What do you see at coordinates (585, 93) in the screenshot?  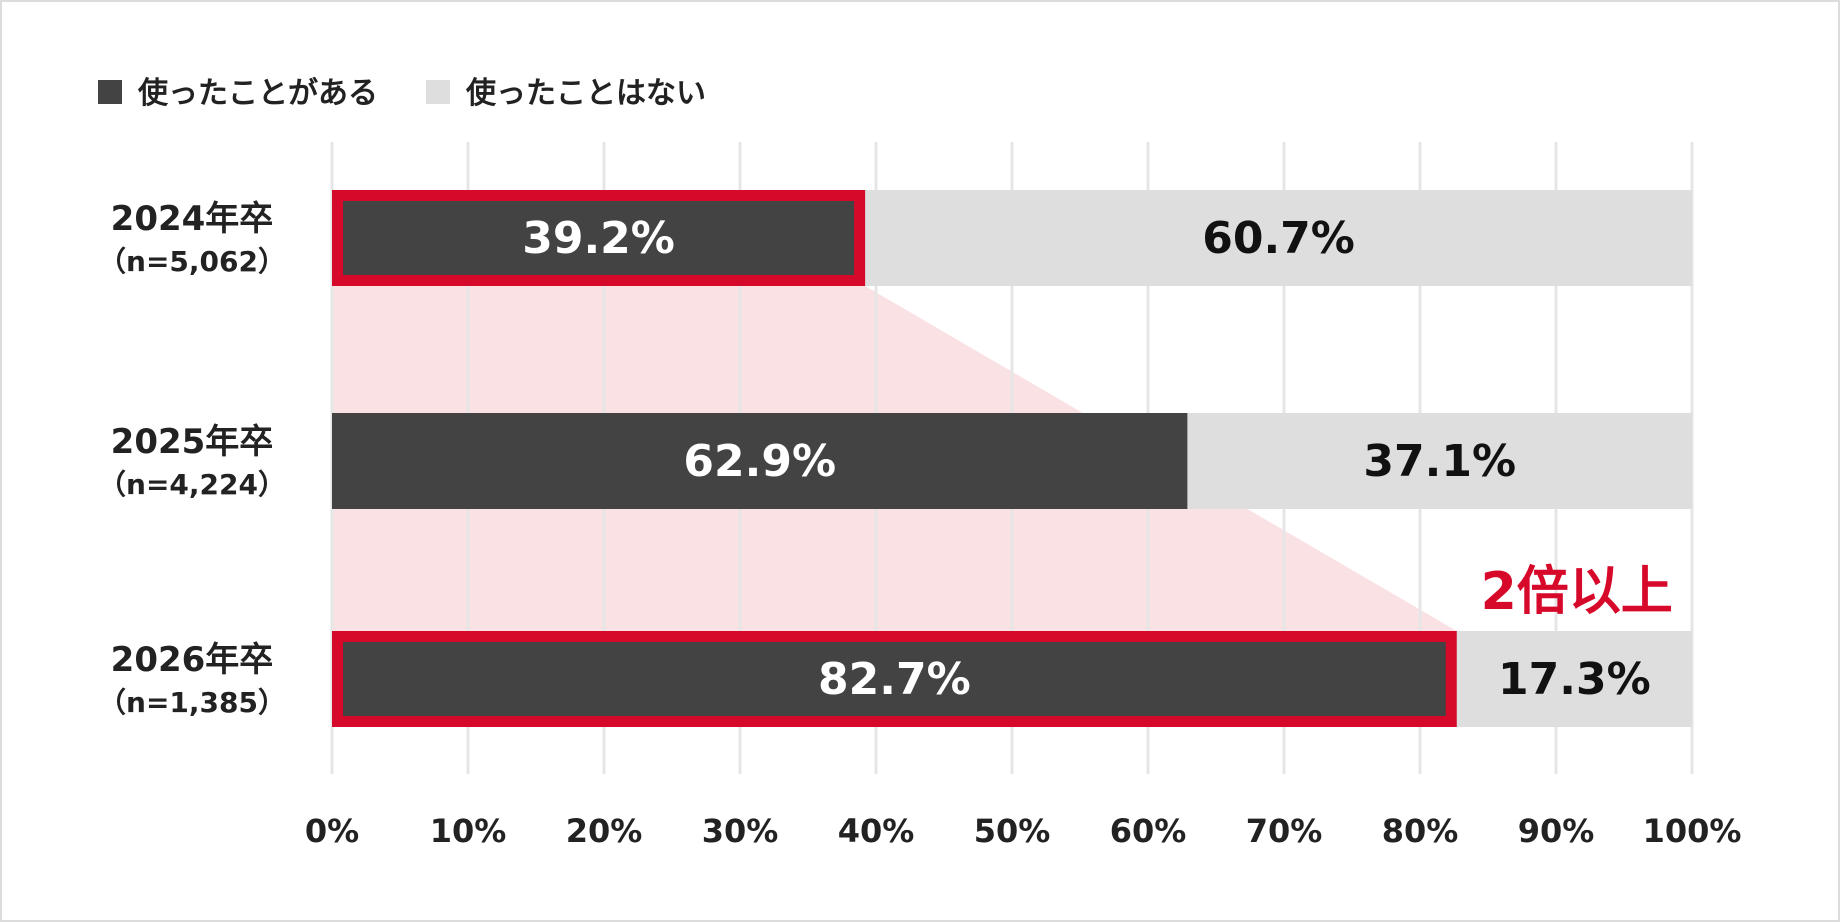 I see `legend-label: 使ったことはない` at bounding box center [585, 93].